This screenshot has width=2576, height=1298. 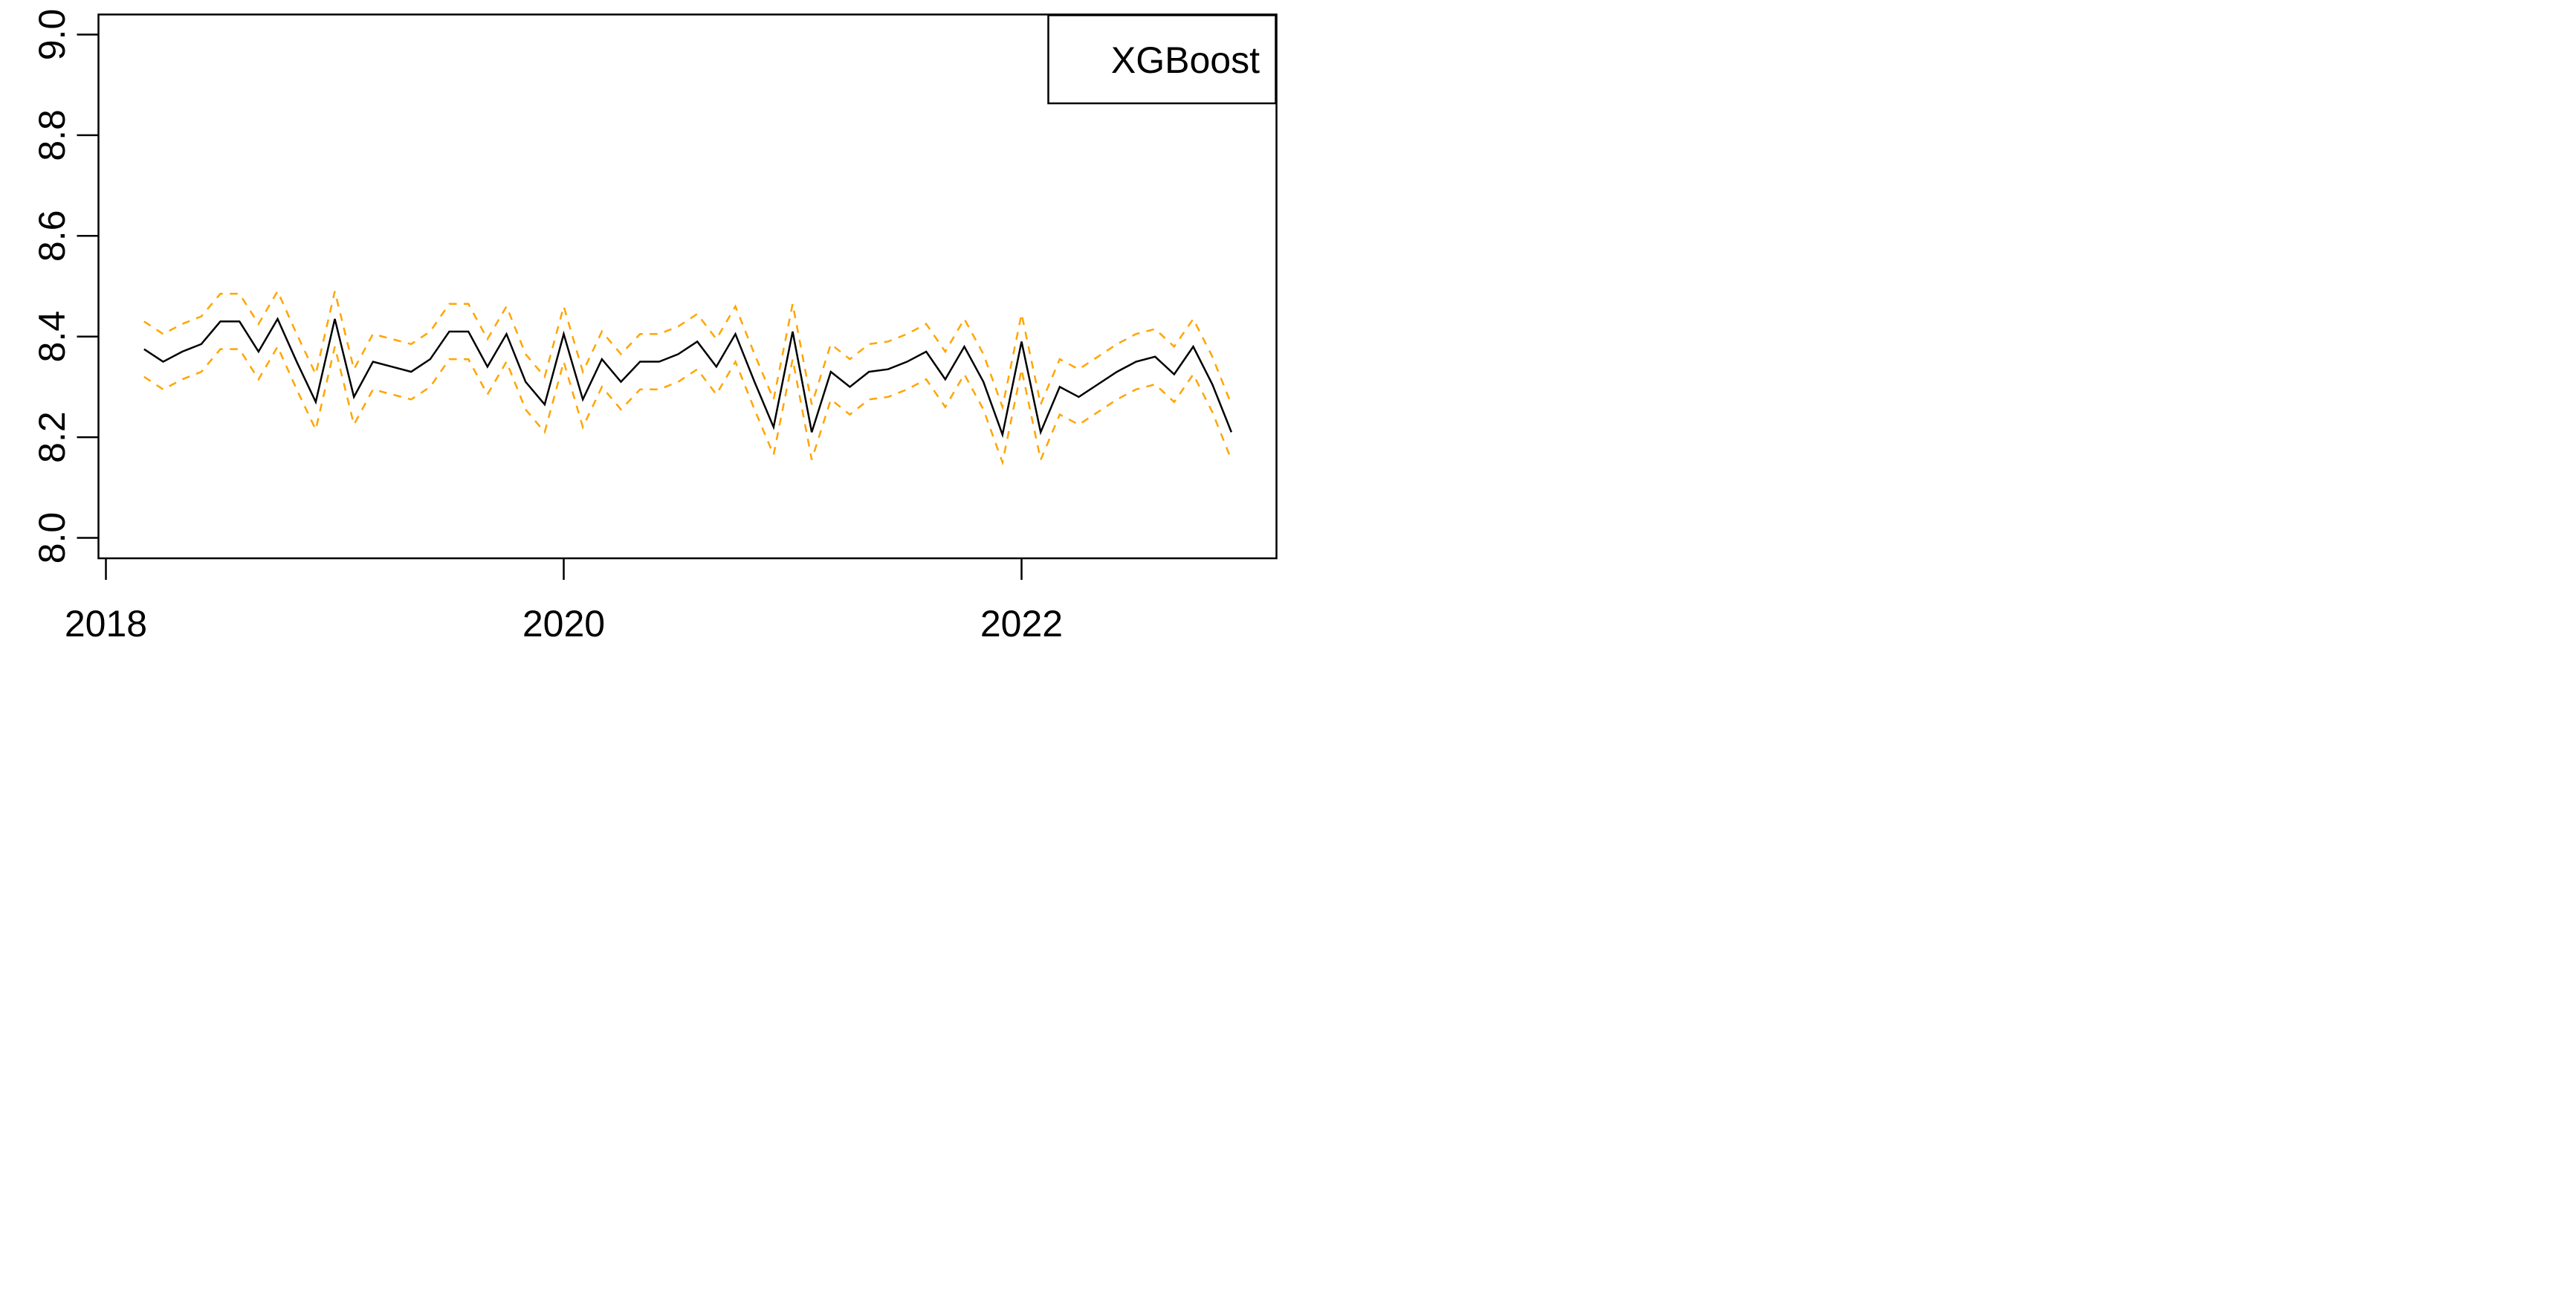 What do you see at coordinates (65, 286) in the screenshot?
I see `y-axis: 8.0 8.2 8.4 8.6 8.8 9.0` at bounding box center [65, 286].